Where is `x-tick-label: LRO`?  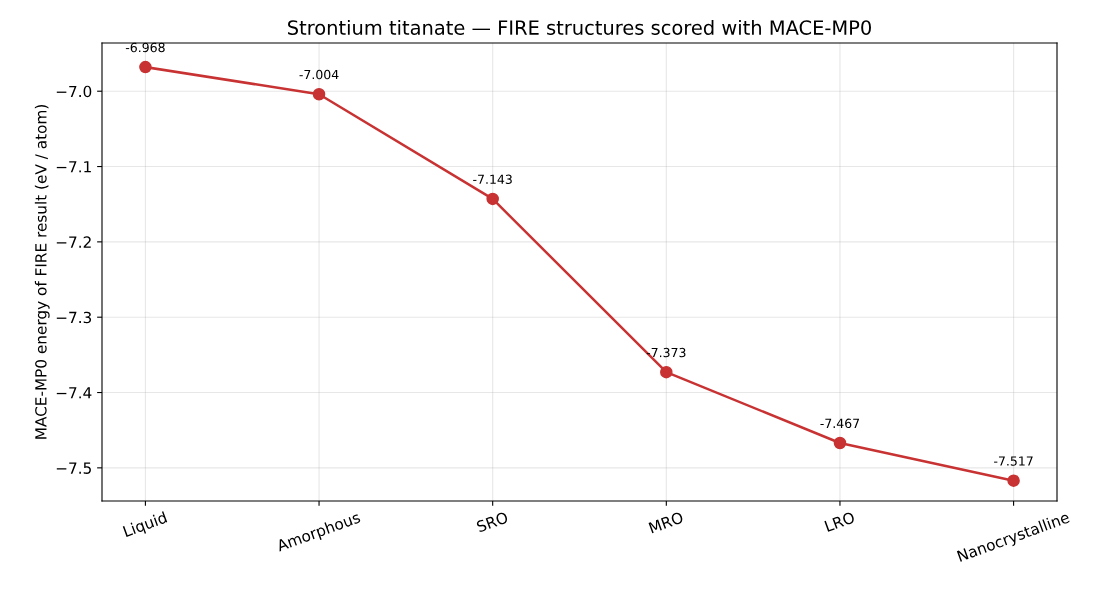
x-tick-label: LRO is located at coordinates (840, 521).